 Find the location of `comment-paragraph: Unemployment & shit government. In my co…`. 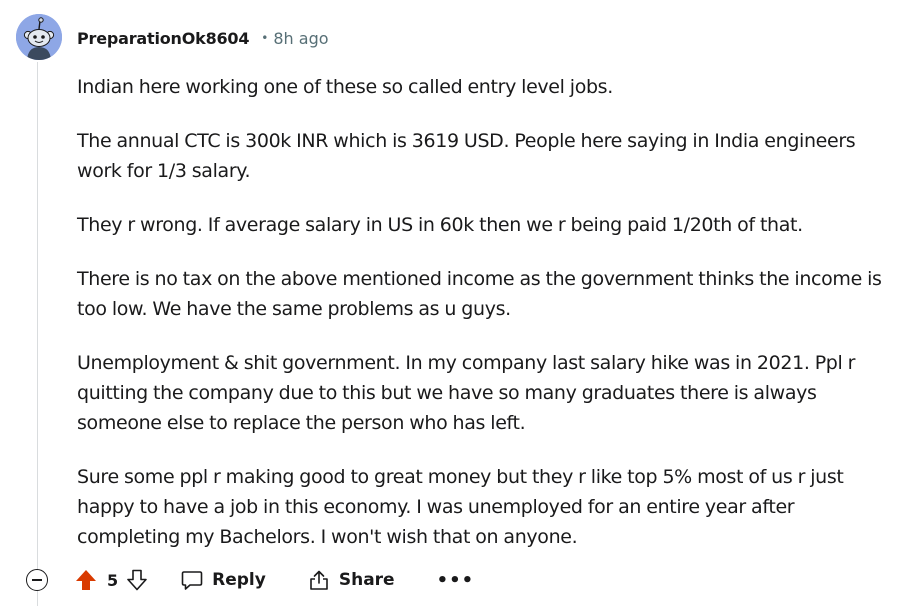

comment-paragraph: Unemployment & shit government. In my co… is located at coordinates (466, 393).